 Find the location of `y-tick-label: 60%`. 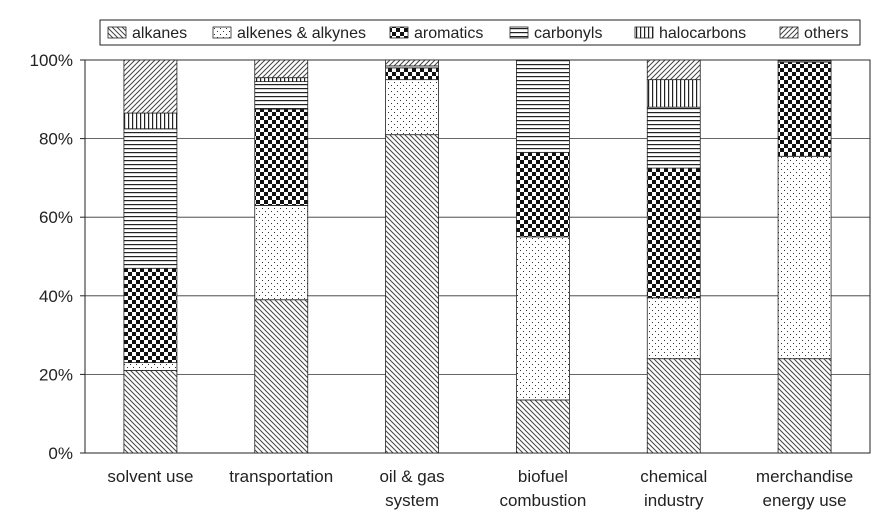

y-tick-label: 60% is located at coordinates (56, 217).